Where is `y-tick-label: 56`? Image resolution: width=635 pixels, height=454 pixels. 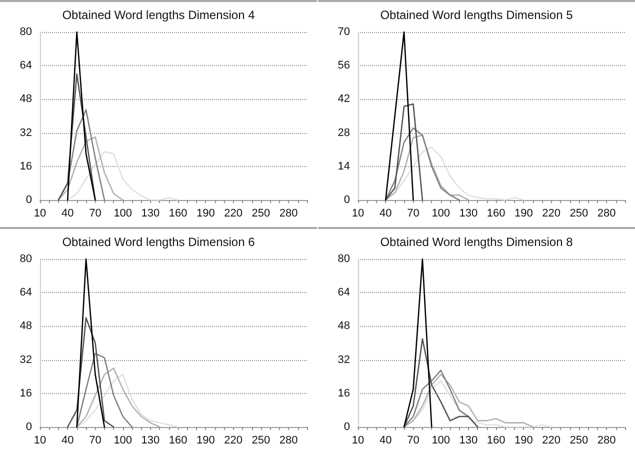 y-tick-label: 56 is located at coordinates (344, 66).